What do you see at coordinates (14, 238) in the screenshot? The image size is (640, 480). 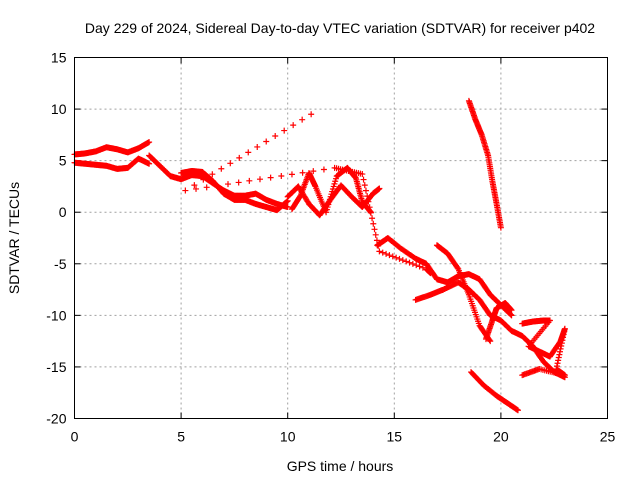 I see `y-axis-label: SDTVAR / TECUs` at bounding box center [14, 238].